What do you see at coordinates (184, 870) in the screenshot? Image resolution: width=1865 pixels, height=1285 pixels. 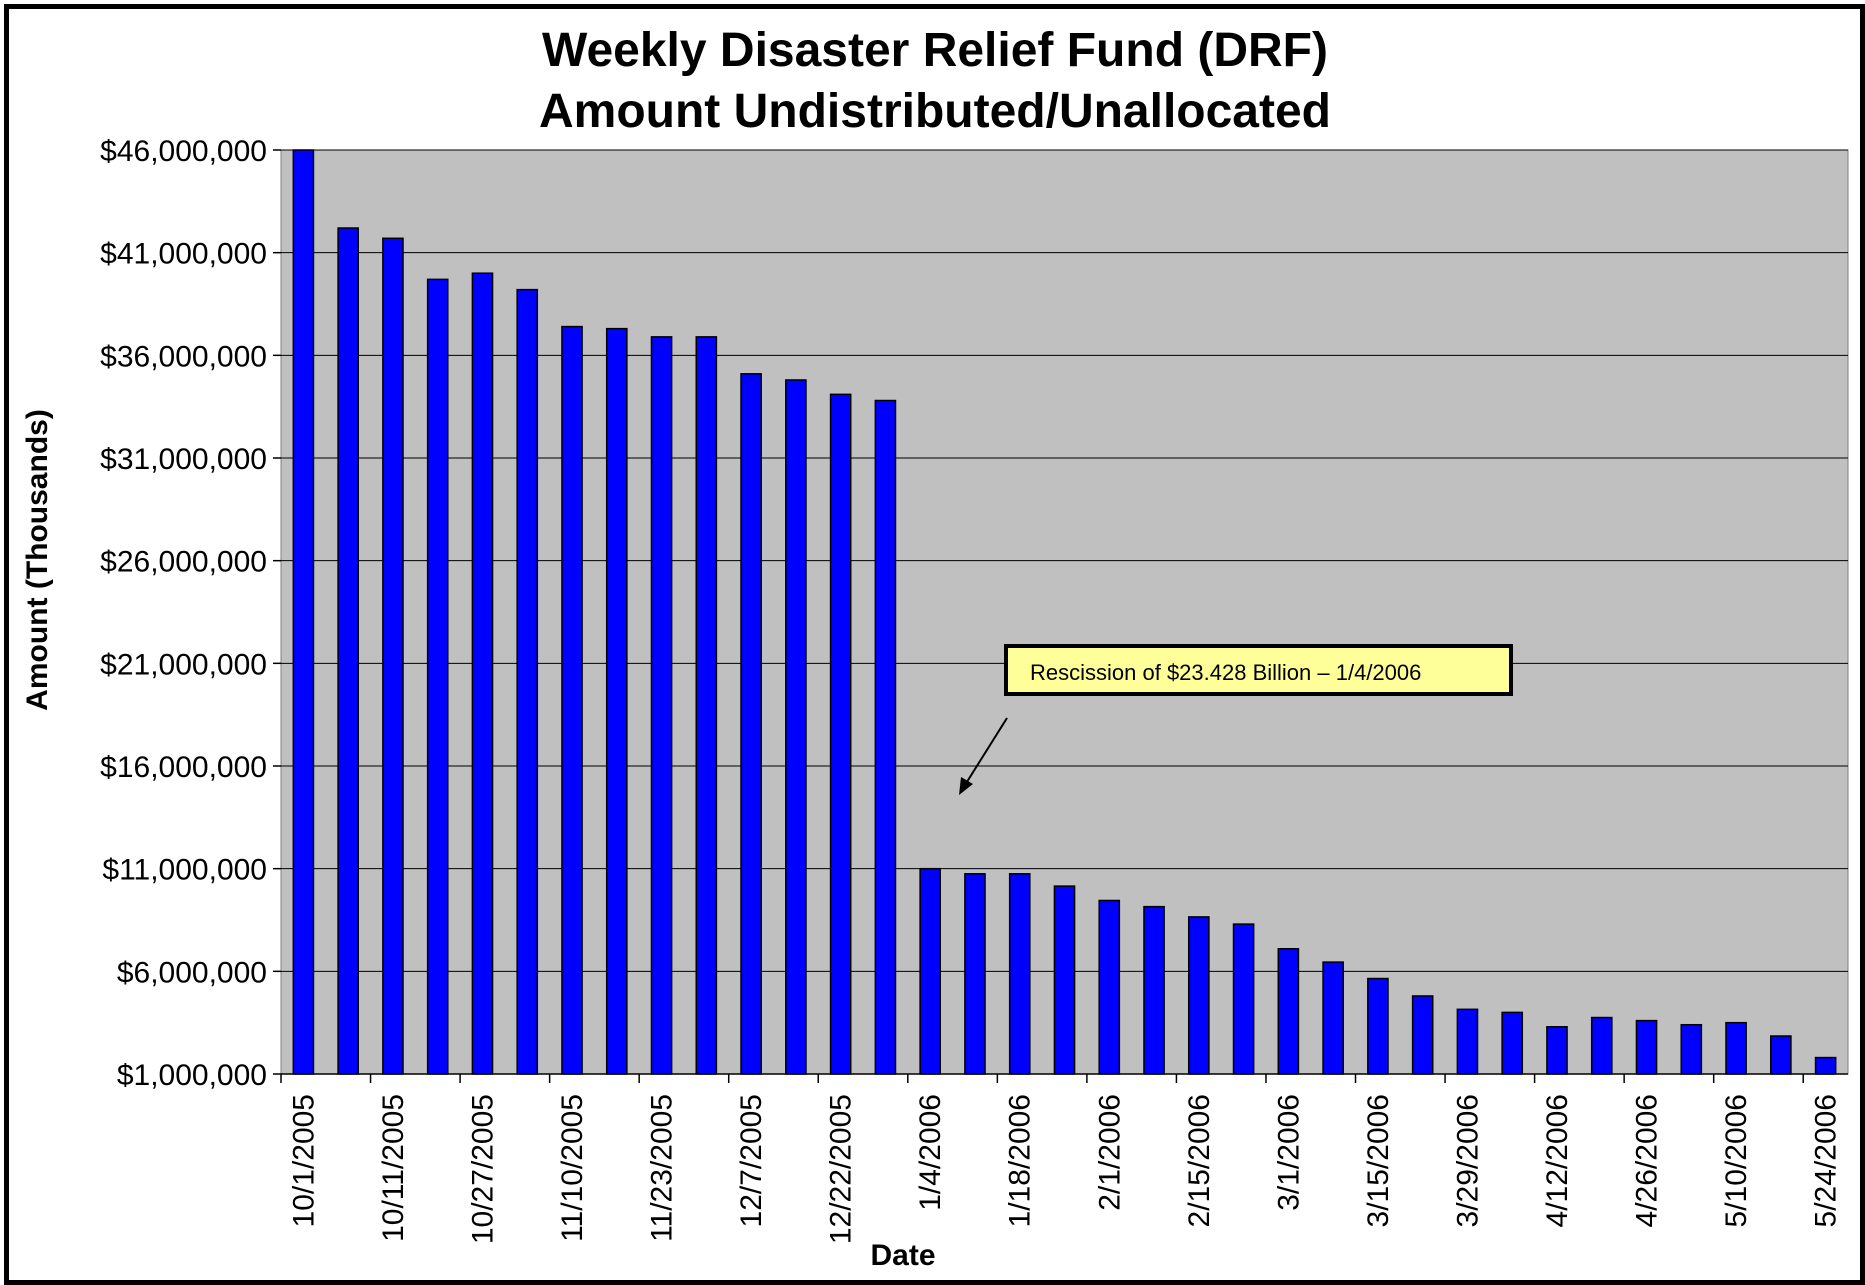 I see `y-tick-label: $11,000,000` at bounding box center [184, 870].